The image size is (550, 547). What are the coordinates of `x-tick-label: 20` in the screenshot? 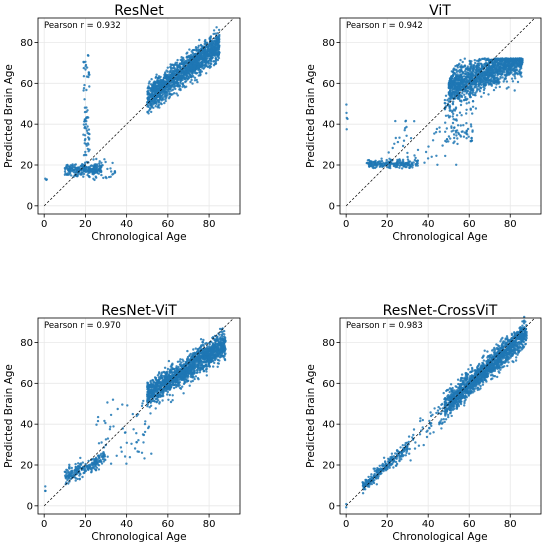 It's located at (85, 224).